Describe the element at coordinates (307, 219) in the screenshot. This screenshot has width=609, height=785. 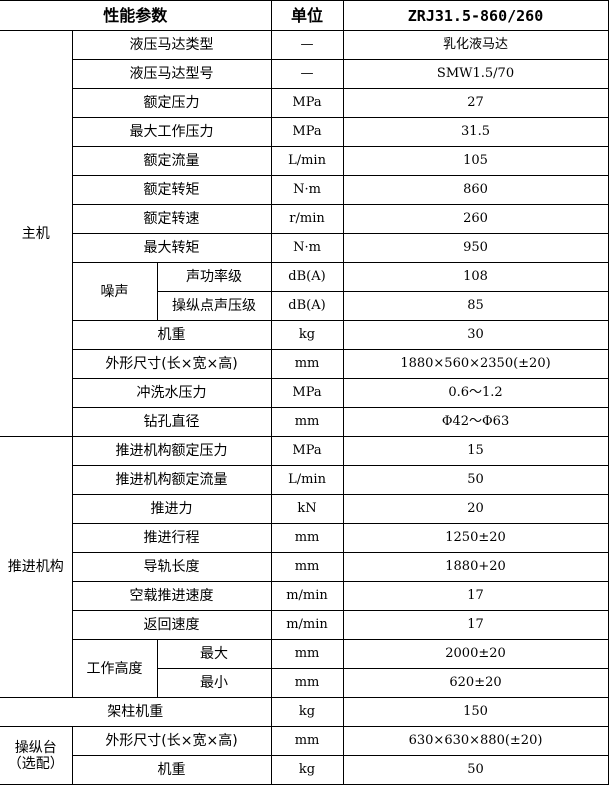
I see `param-unit: r/min` at that location.